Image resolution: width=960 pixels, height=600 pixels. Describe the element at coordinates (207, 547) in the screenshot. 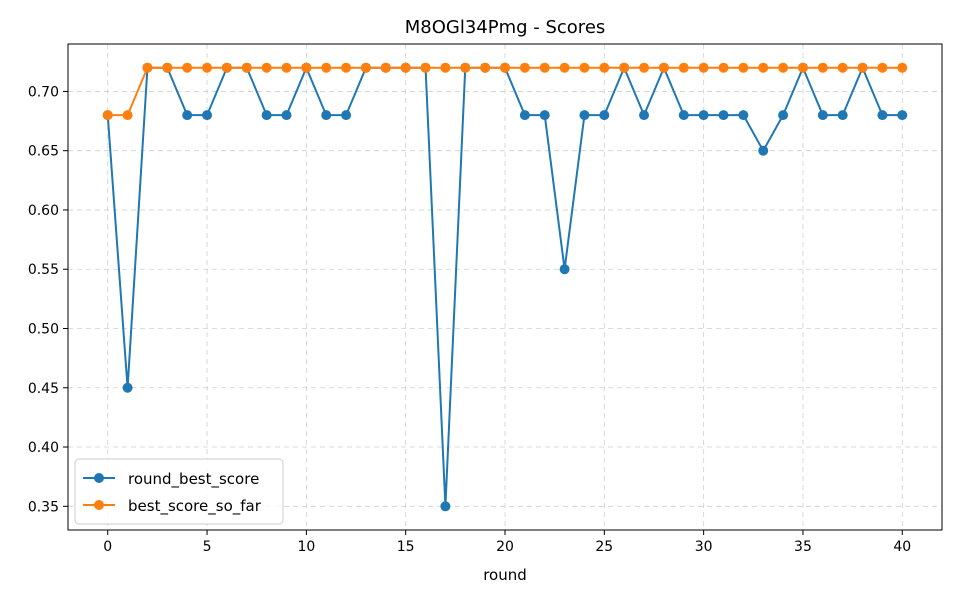

I see `x-tick-label: 5` at that location.